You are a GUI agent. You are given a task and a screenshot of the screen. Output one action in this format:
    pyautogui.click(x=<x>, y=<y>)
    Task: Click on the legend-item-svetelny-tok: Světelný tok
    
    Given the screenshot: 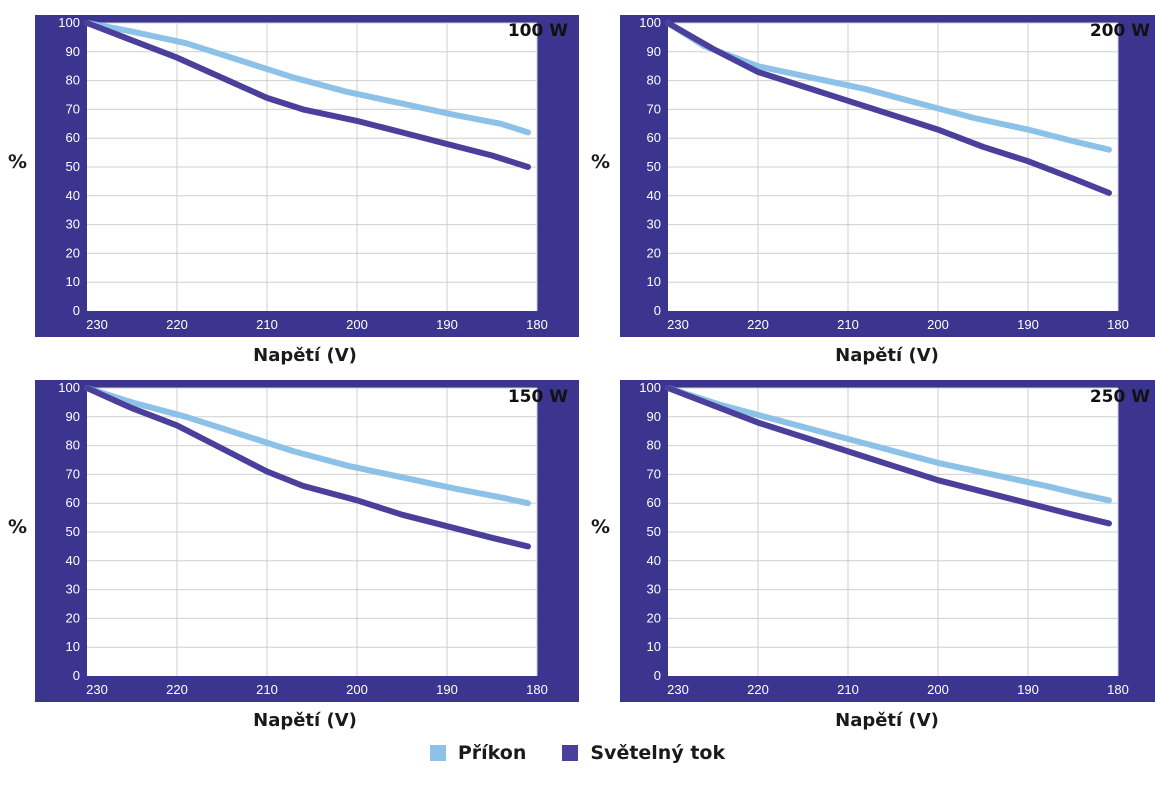 What is the action you would take?
    pyautogui.click(x=643, y=753)
    